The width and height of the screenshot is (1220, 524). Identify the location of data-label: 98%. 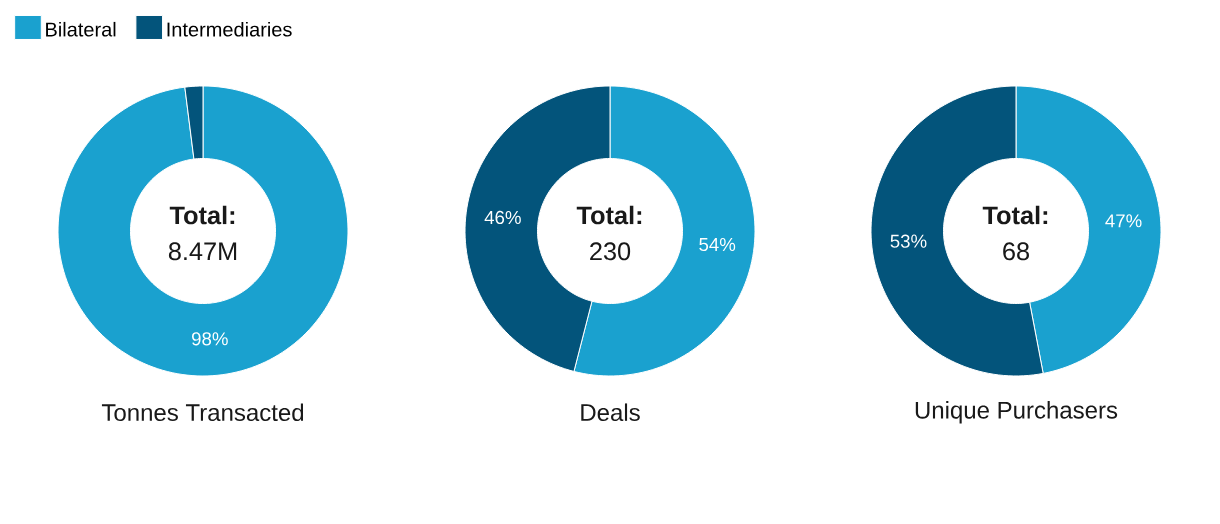
(210, 339).